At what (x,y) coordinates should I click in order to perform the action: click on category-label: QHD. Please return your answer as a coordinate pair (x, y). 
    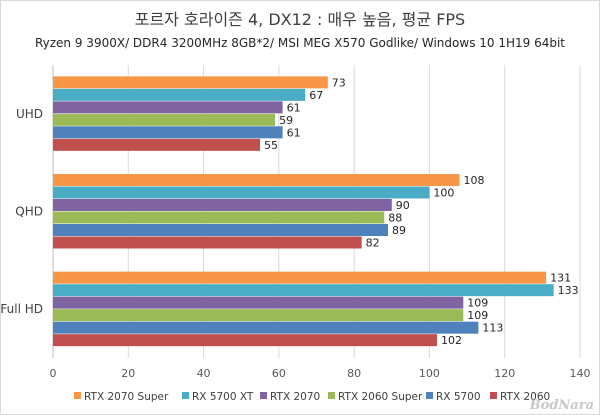
    Looking at the image, I should click on (29, 212).